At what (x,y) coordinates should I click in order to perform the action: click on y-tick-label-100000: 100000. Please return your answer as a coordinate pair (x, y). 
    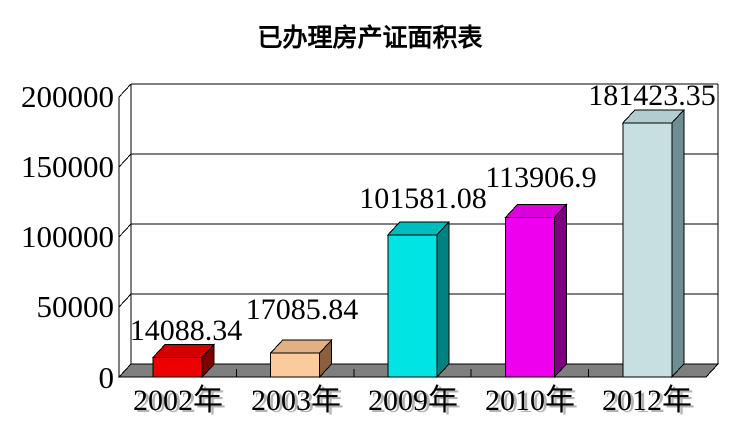
    Looking at the image, I should click on (67, 236).